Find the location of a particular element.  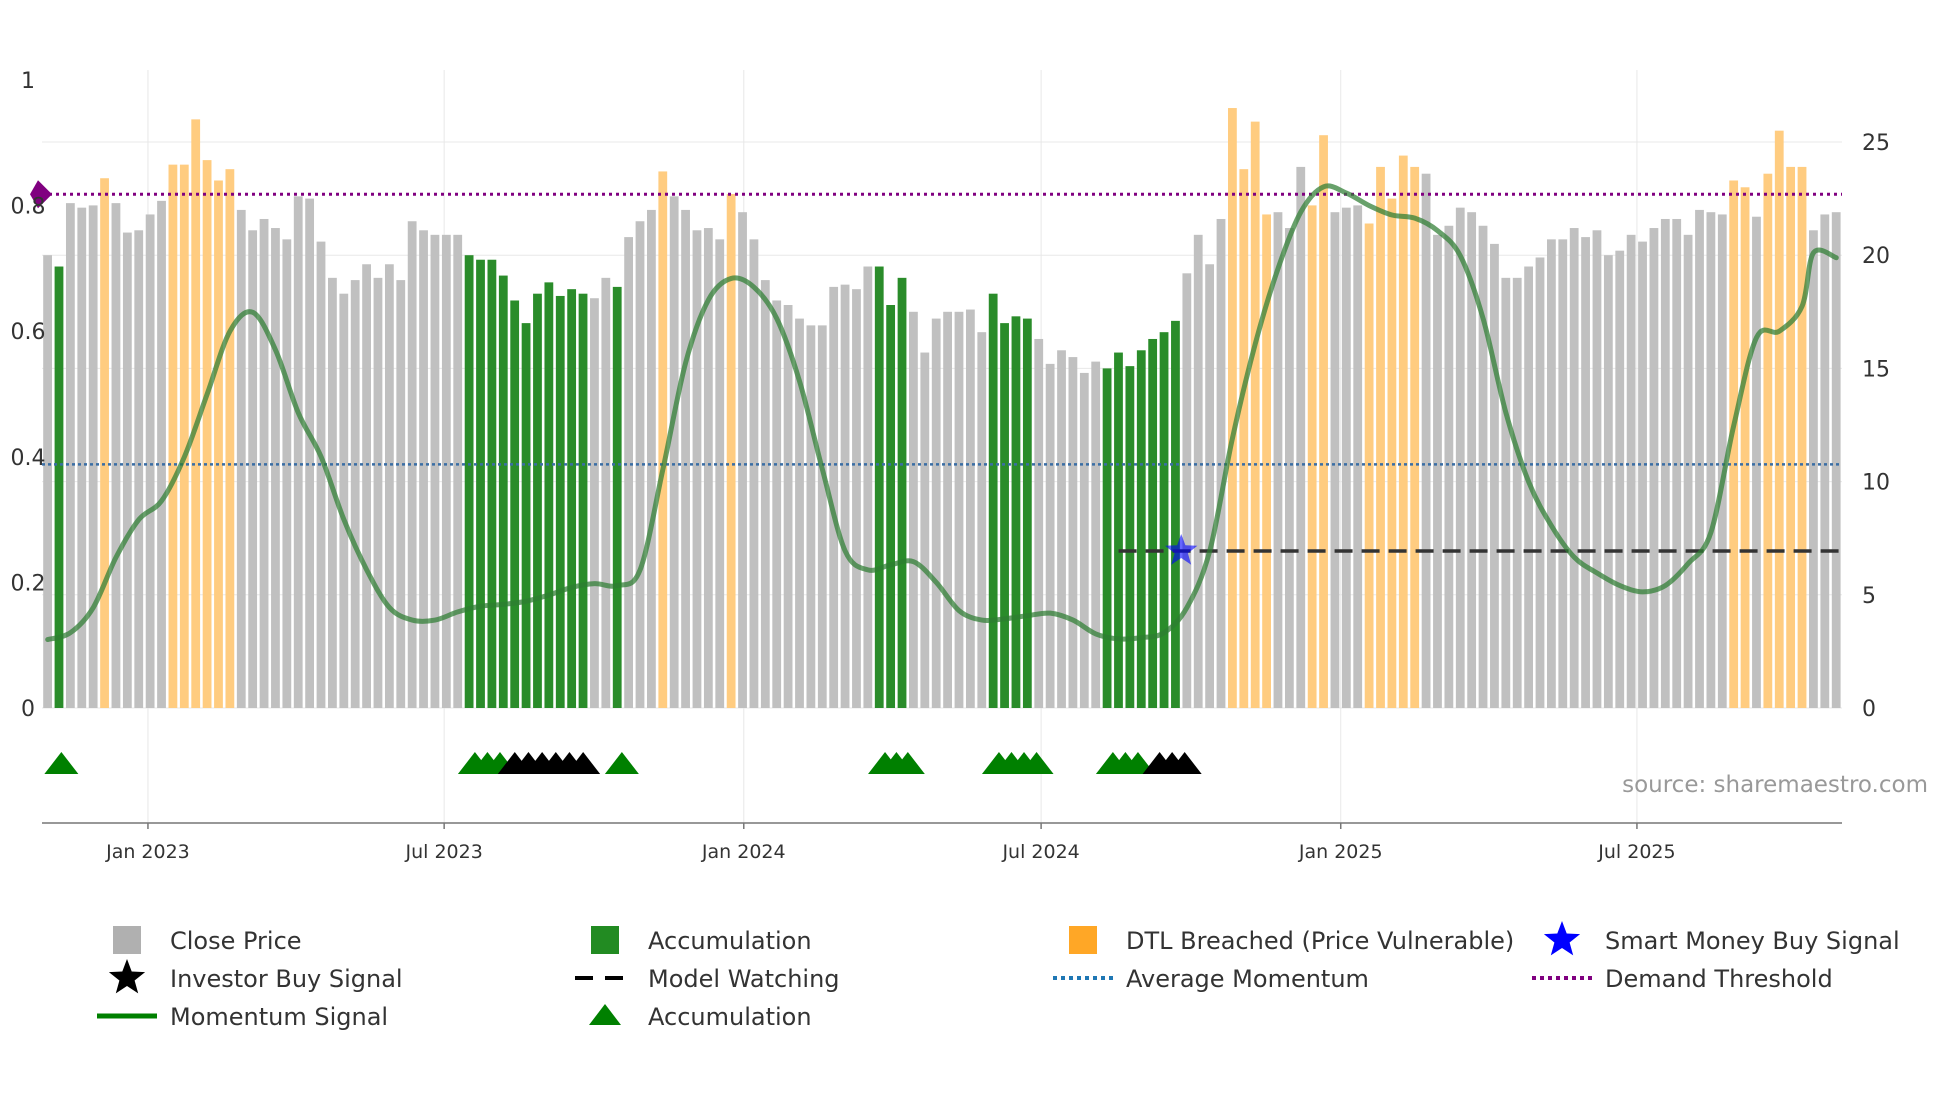

smart-money-buy-star is located at coordinates (1181, 549).